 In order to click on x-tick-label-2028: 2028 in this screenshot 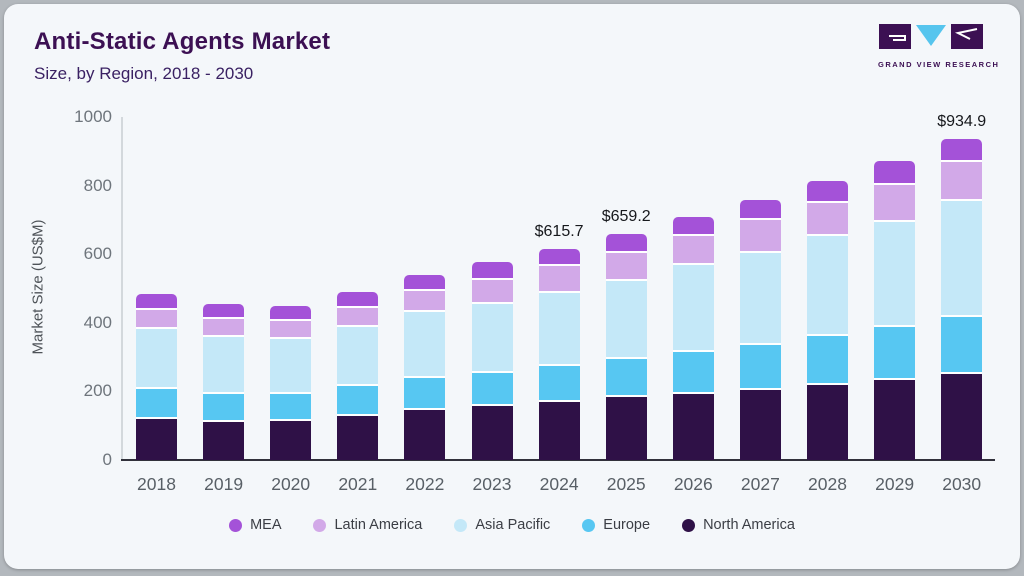, I will do `click(827, 484)`.